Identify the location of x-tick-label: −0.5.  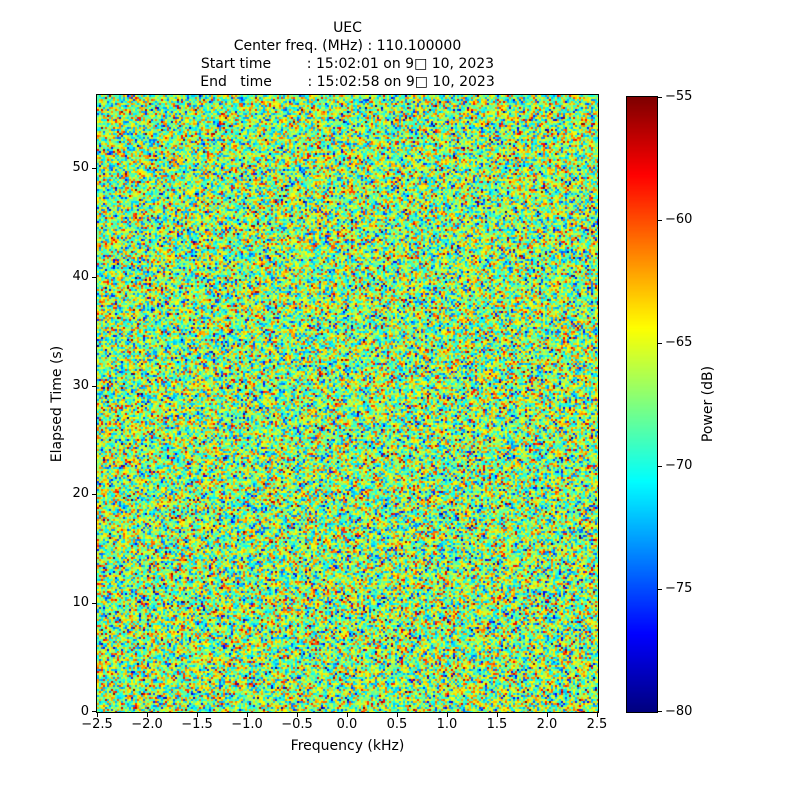
(297, 724).